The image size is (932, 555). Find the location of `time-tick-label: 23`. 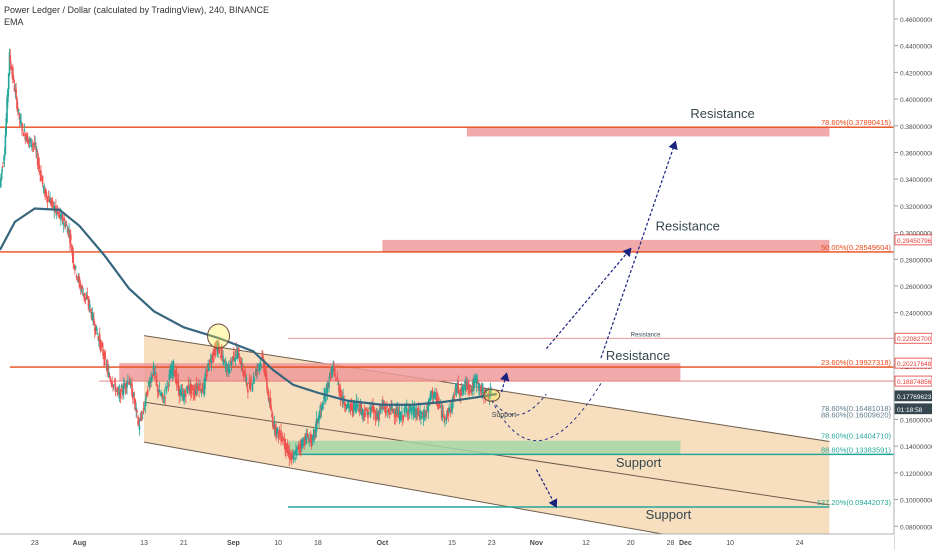

time-tick-label: 23 is located at coordinates (35, 543).